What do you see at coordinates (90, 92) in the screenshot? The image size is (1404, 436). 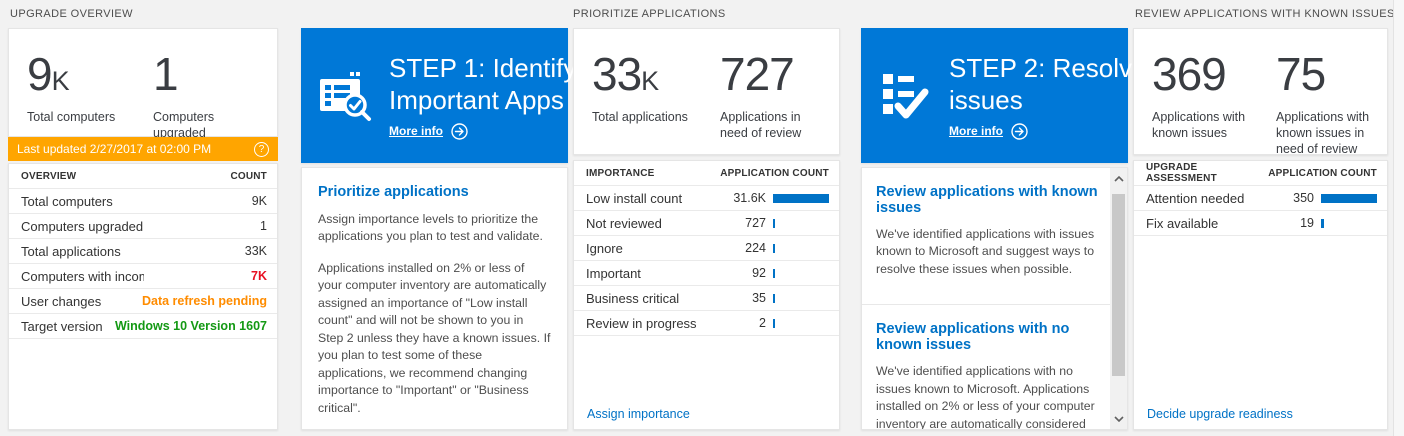 I see `stat-total-computers: 9K Total computers` at bounding box center [90, 92].